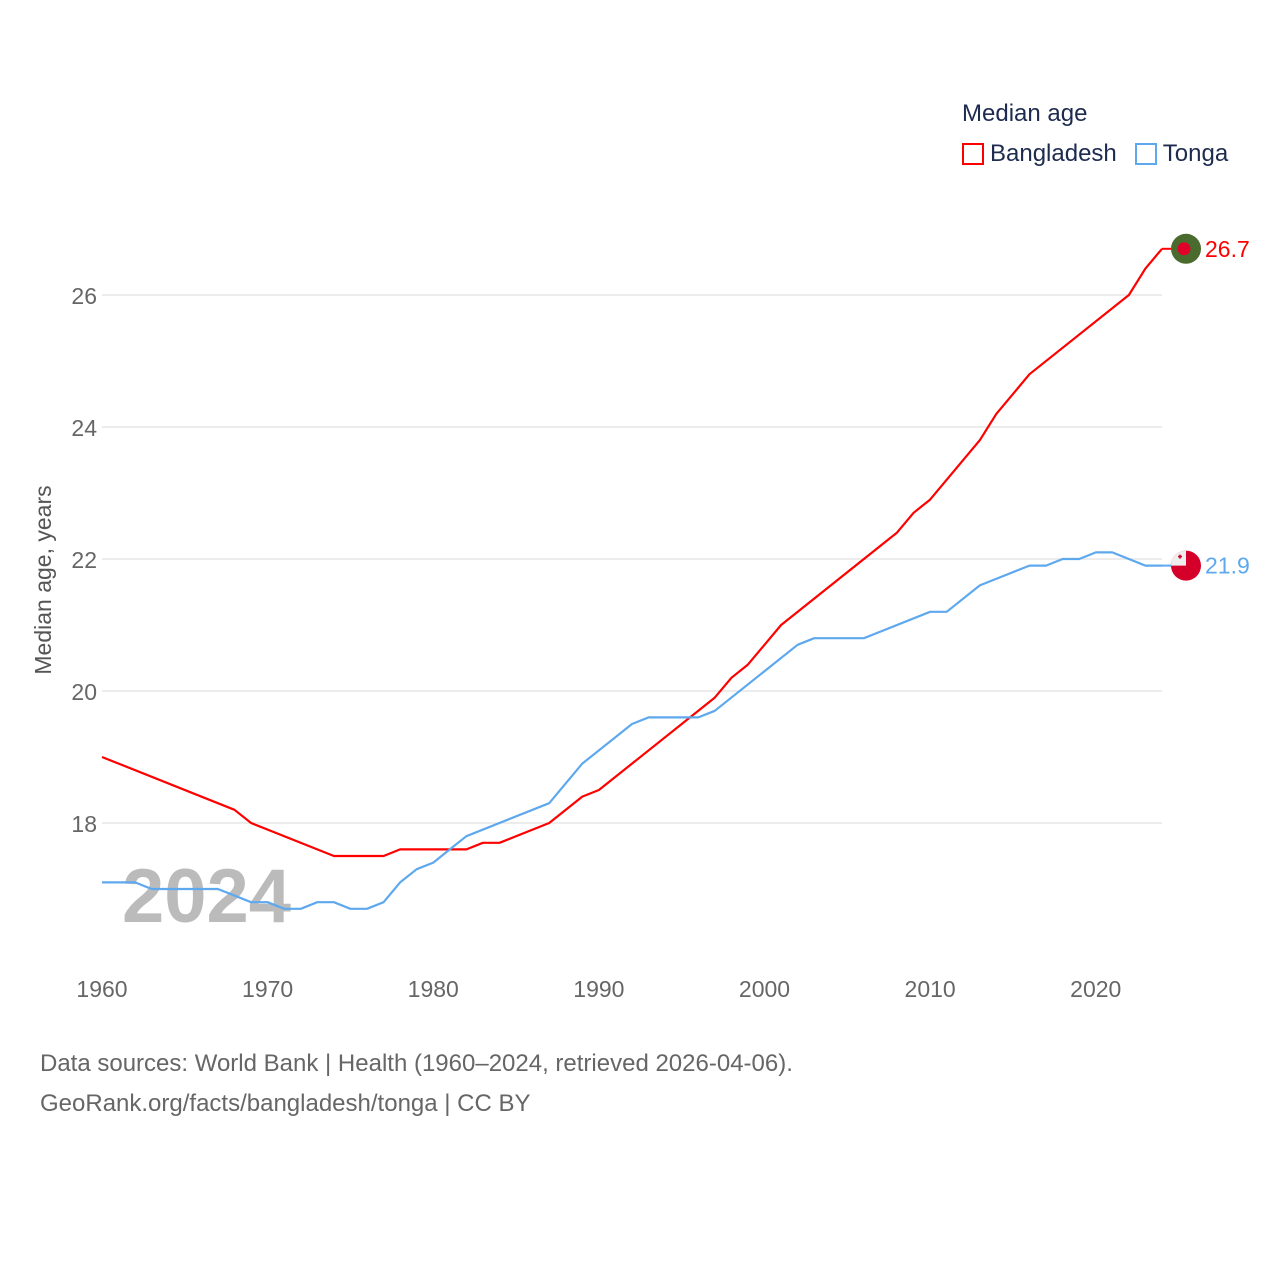 The width and height of the screenshot is (1280, 1280). I want to click on x-tick-label: 1990, so click(598, 989).